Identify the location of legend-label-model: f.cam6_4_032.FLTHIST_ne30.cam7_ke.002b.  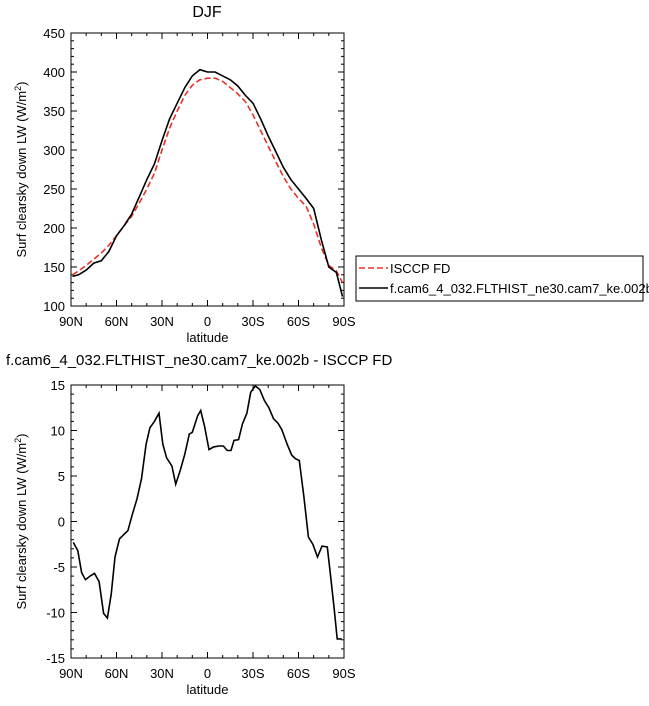
(519, 288).